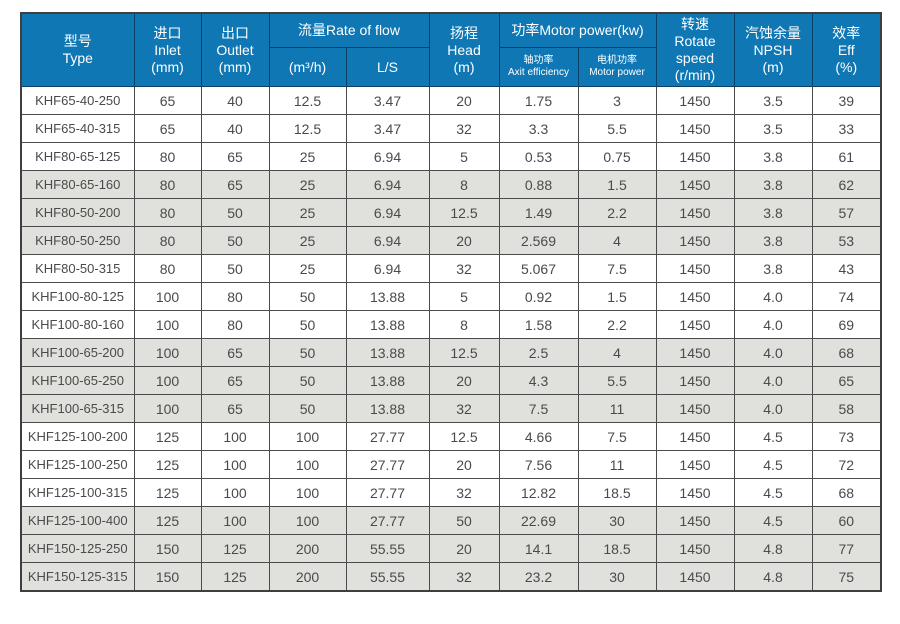  Describe the element at coordinates (538, 437) in the screenshot. I see `cell-shaft-power: 4.66` at that location.